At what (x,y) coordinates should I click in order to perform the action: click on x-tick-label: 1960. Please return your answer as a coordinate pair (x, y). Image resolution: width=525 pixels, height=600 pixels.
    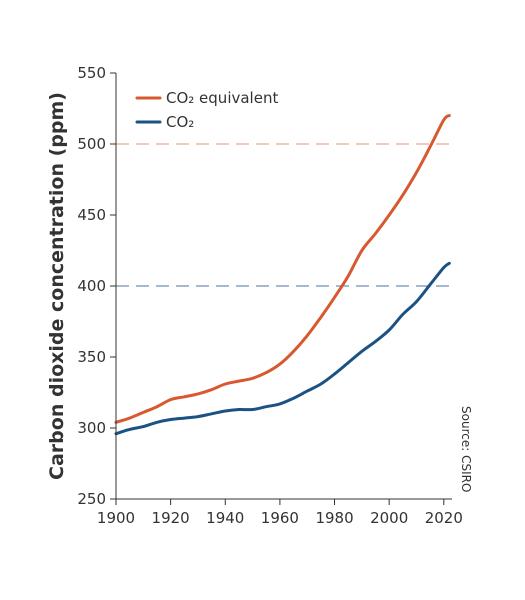
    Looking at the image, I should click on (280, 518).